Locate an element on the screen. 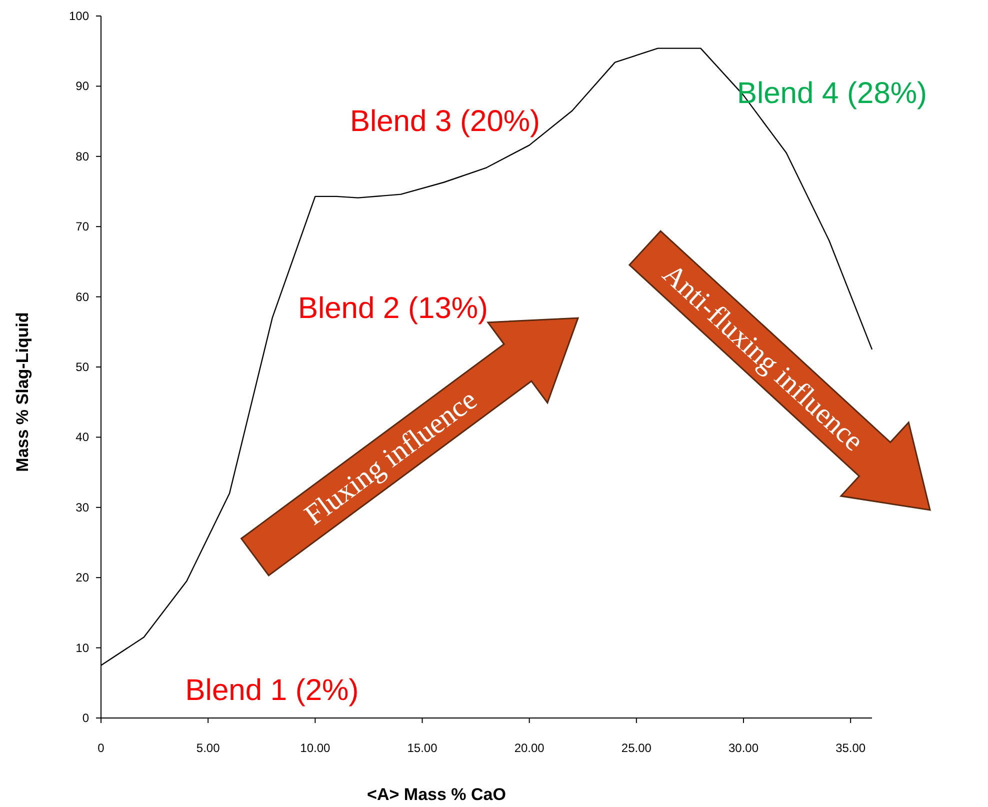 The width and height of the screenshot is (988, 807). x-tick-label: 25.00 is located at coordinates (636, 748).